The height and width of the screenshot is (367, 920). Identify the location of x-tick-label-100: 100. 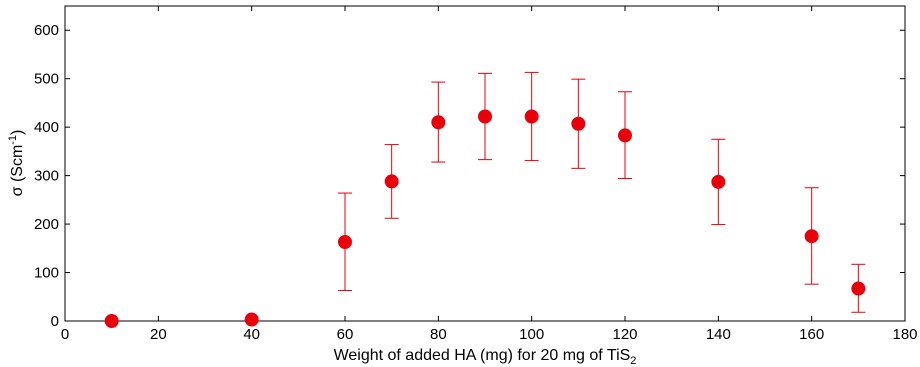
(531, 334).